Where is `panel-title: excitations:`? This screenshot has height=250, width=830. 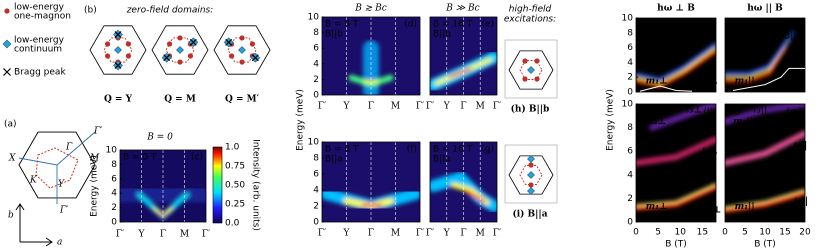
panel-title: excitations: is located at coordinates (530, 20).